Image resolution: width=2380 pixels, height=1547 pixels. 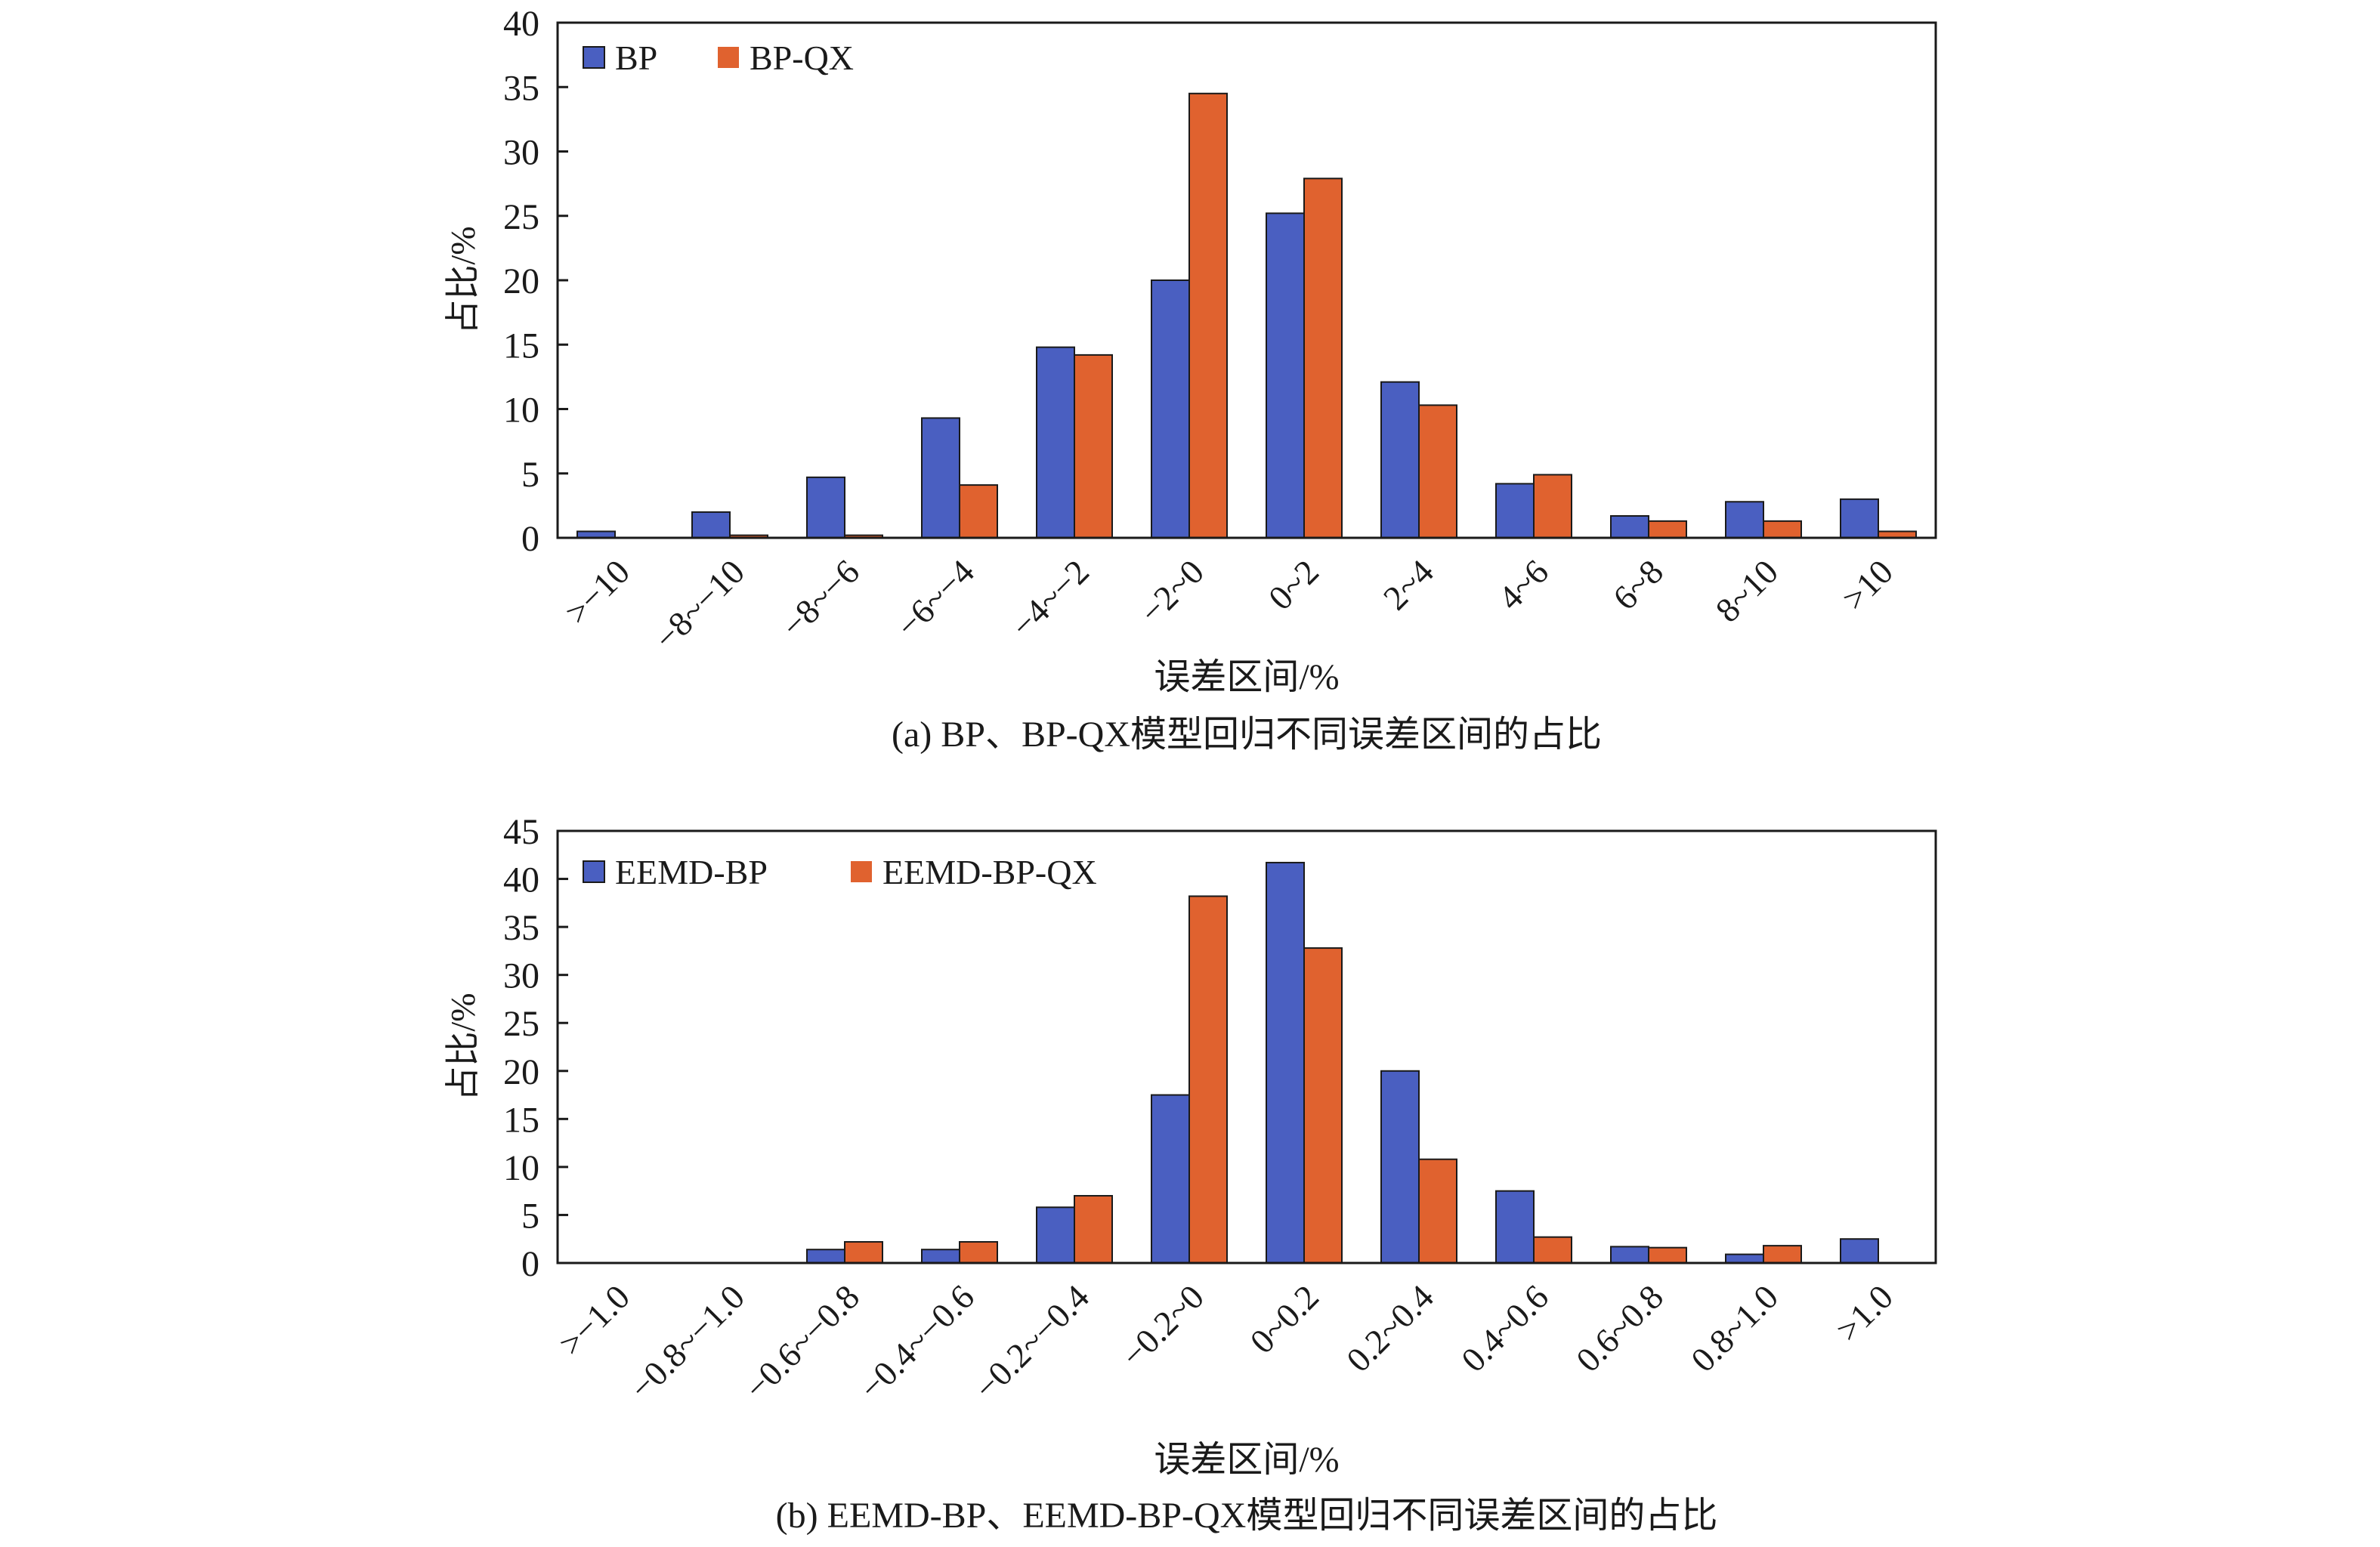 I want to click on bar-b-s0-c5, so click(x=1170, y=1179).